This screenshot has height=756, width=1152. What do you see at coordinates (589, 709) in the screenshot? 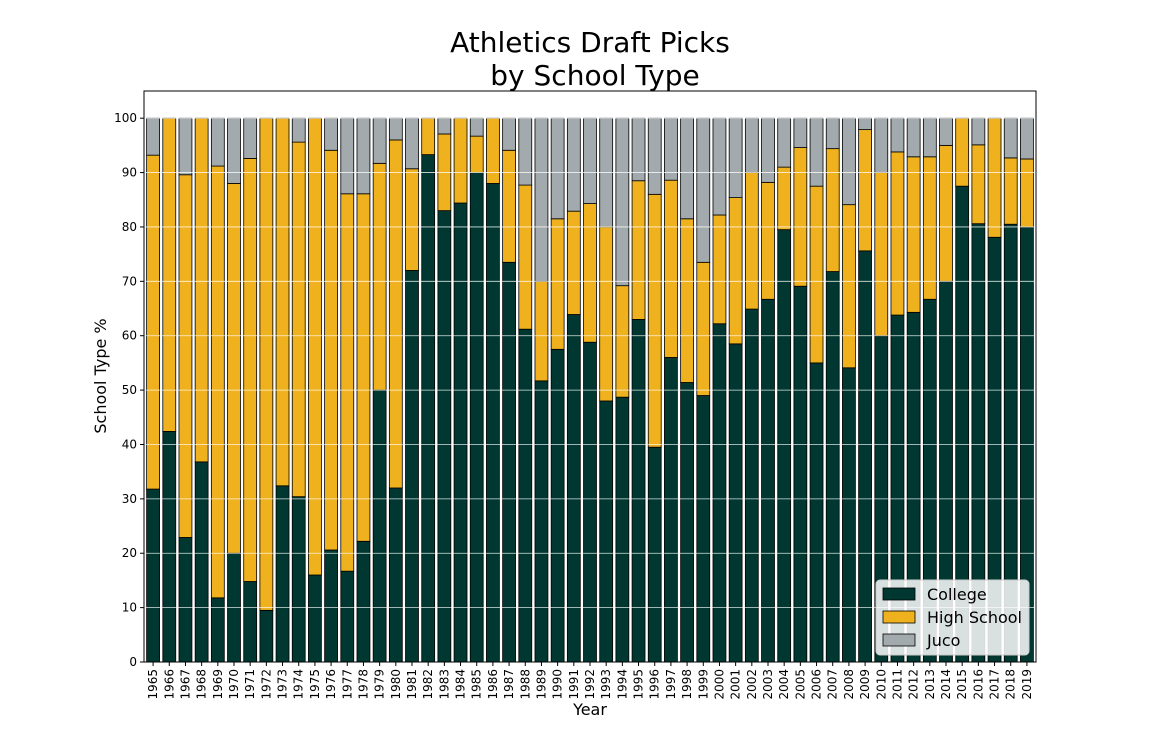
I see `x-axis-label: Year` at bounding box center [589, 709].